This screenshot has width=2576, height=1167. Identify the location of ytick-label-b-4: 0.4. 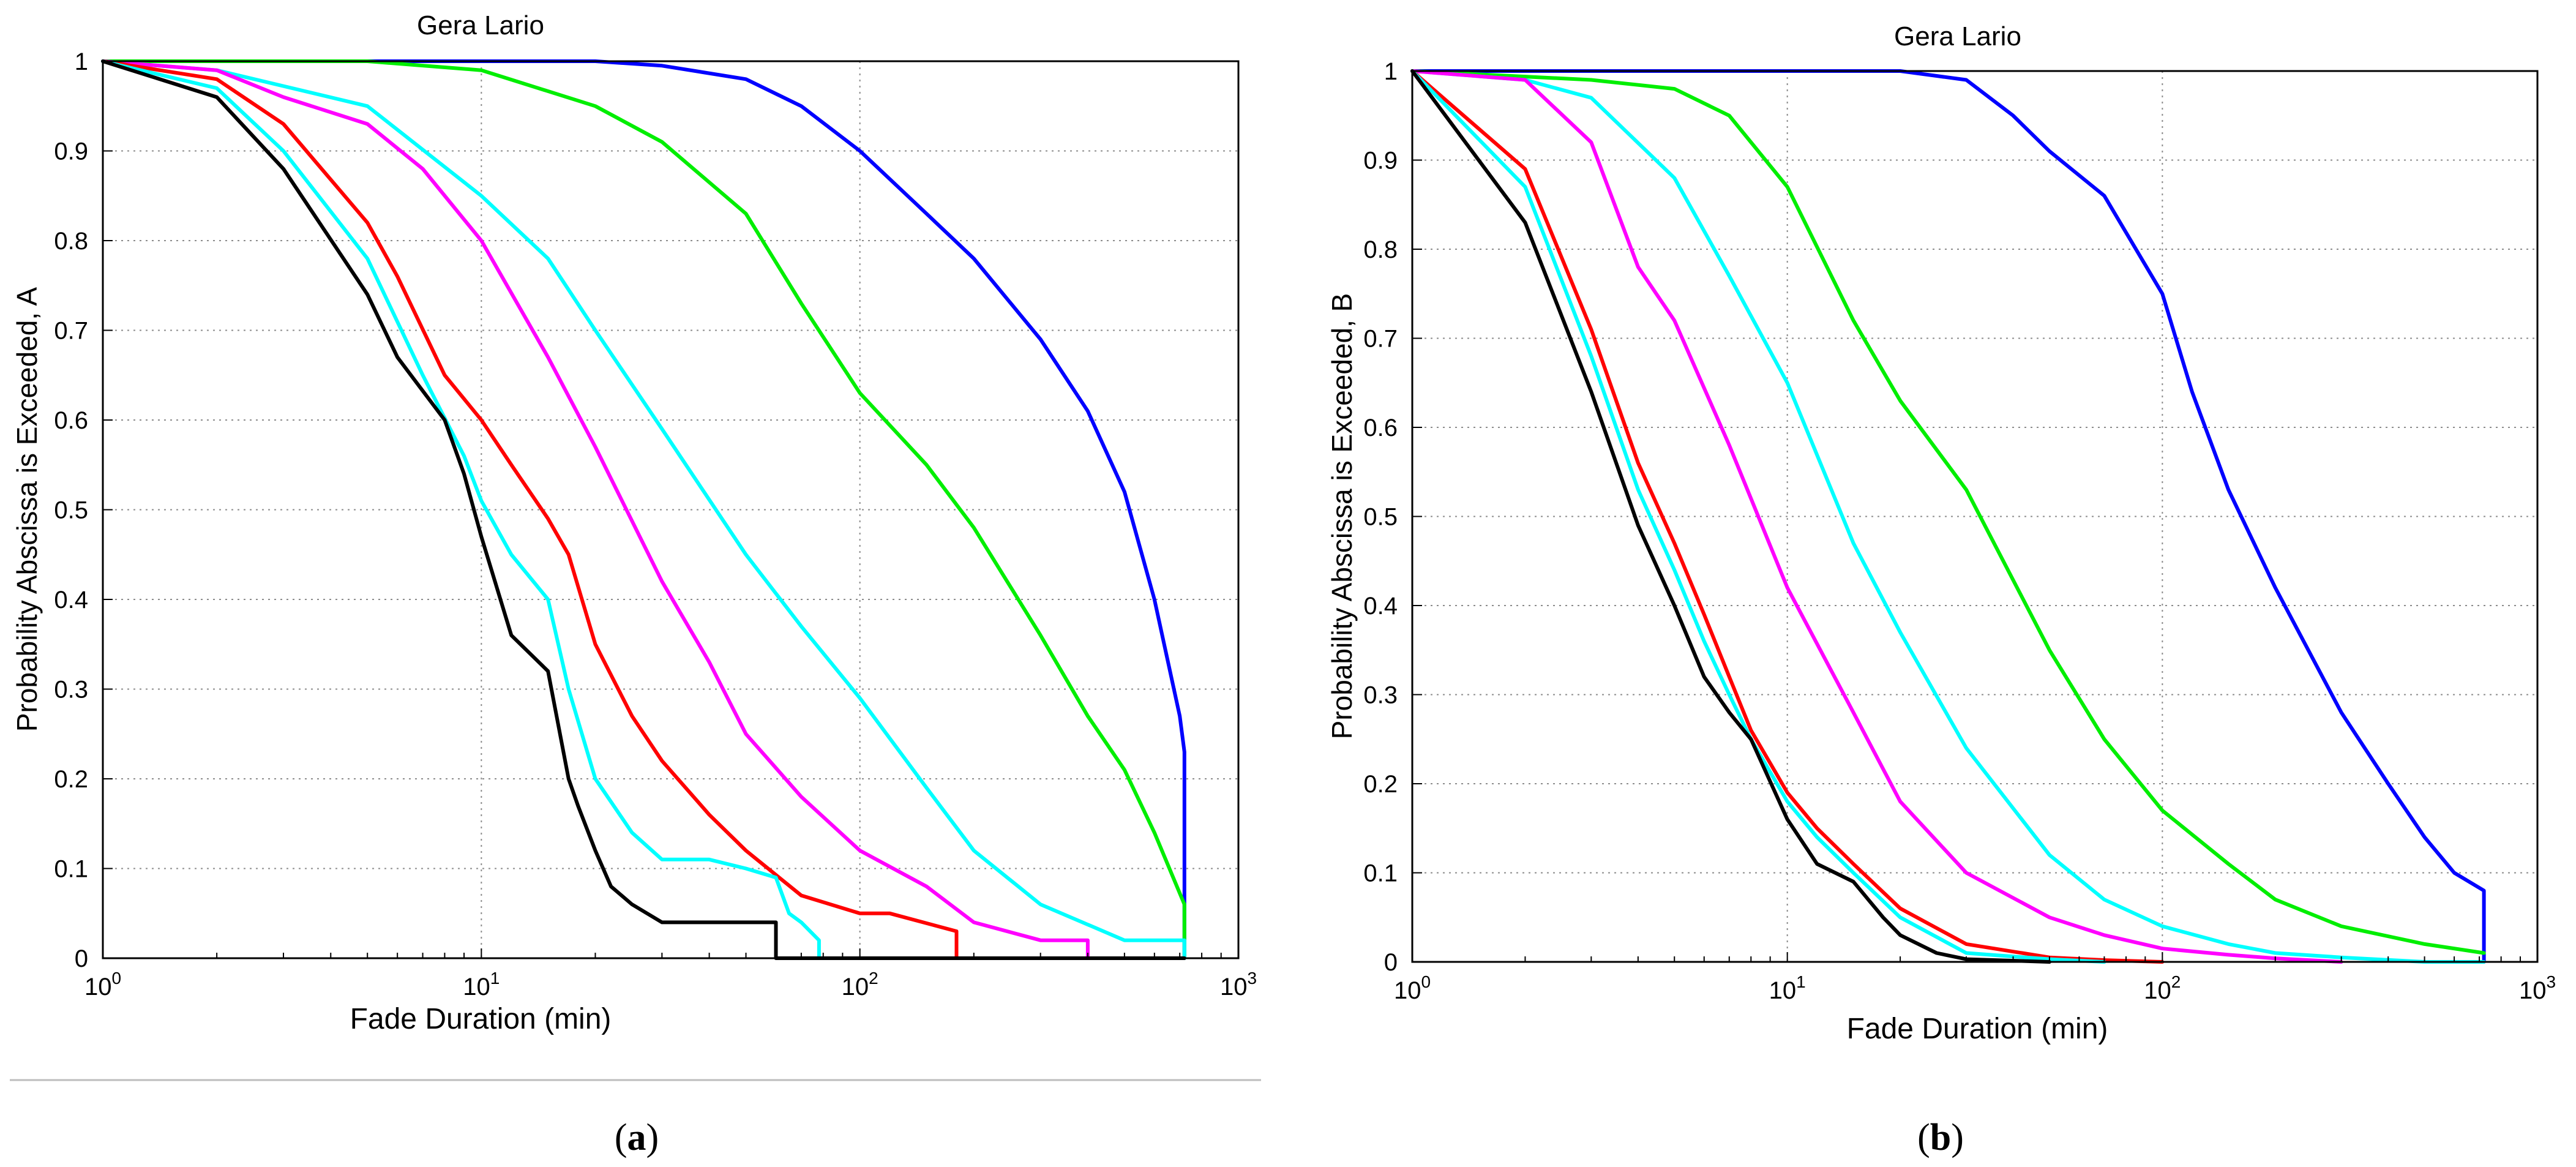
(1380, 607).